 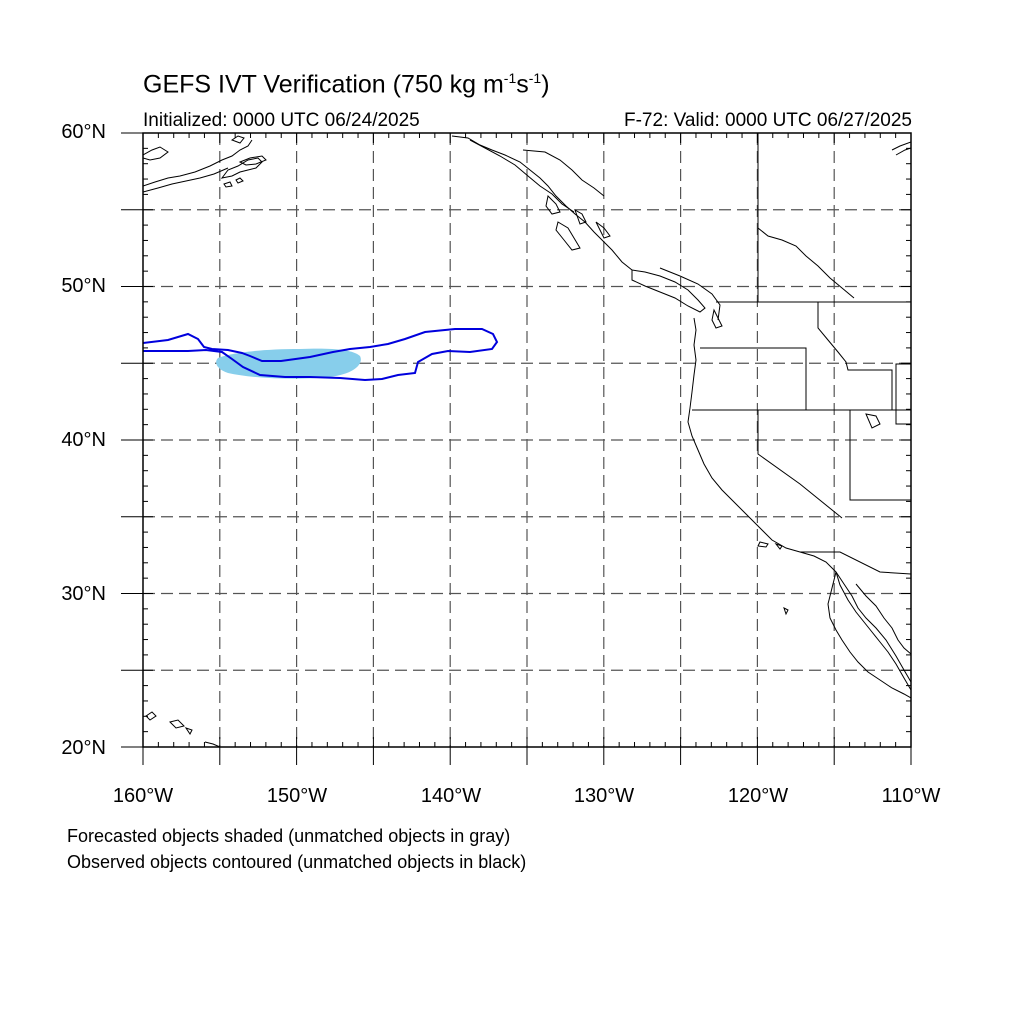 I want to click on init-time-label: Initialized: 0000 UTC 06/24/2025, so click(x=281, y=120).